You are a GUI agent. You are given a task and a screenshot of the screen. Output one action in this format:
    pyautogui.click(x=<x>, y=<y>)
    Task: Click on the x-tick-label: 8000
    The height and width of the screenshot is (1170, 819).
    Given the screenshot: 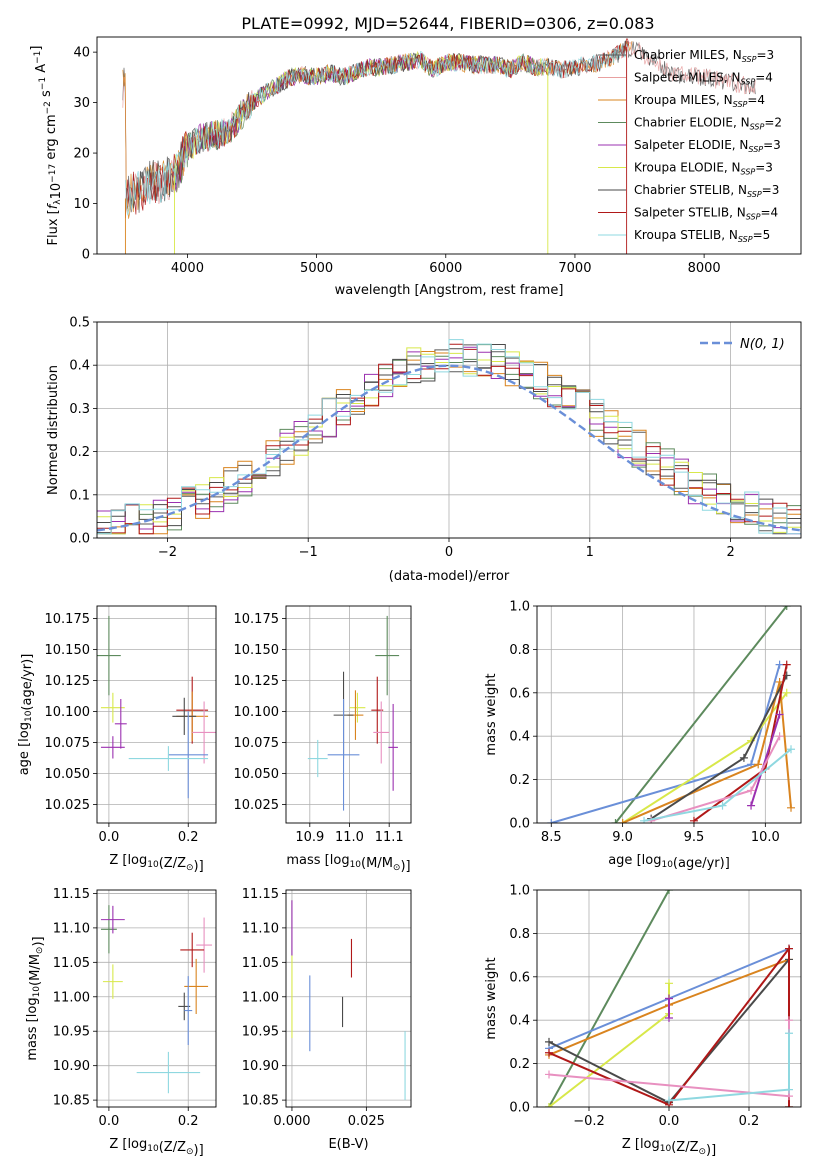 What is the action you would take?
    pyautogui.click(x=704, y=268)
    